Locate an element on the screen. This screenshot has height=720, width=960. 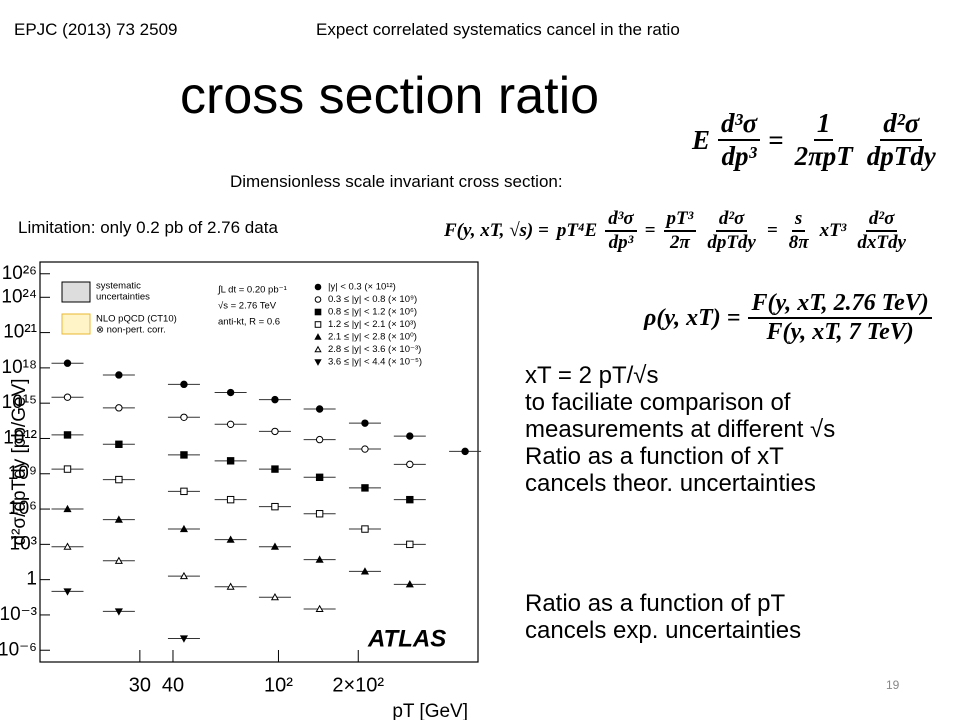
x-tick-label: 2×10² is located at coordinates (358, 685).